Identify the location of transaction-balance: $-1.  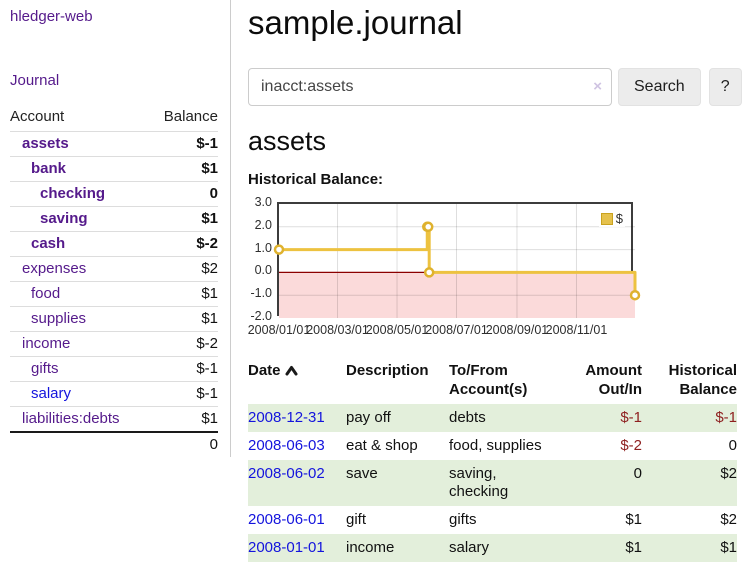
(726, 417).